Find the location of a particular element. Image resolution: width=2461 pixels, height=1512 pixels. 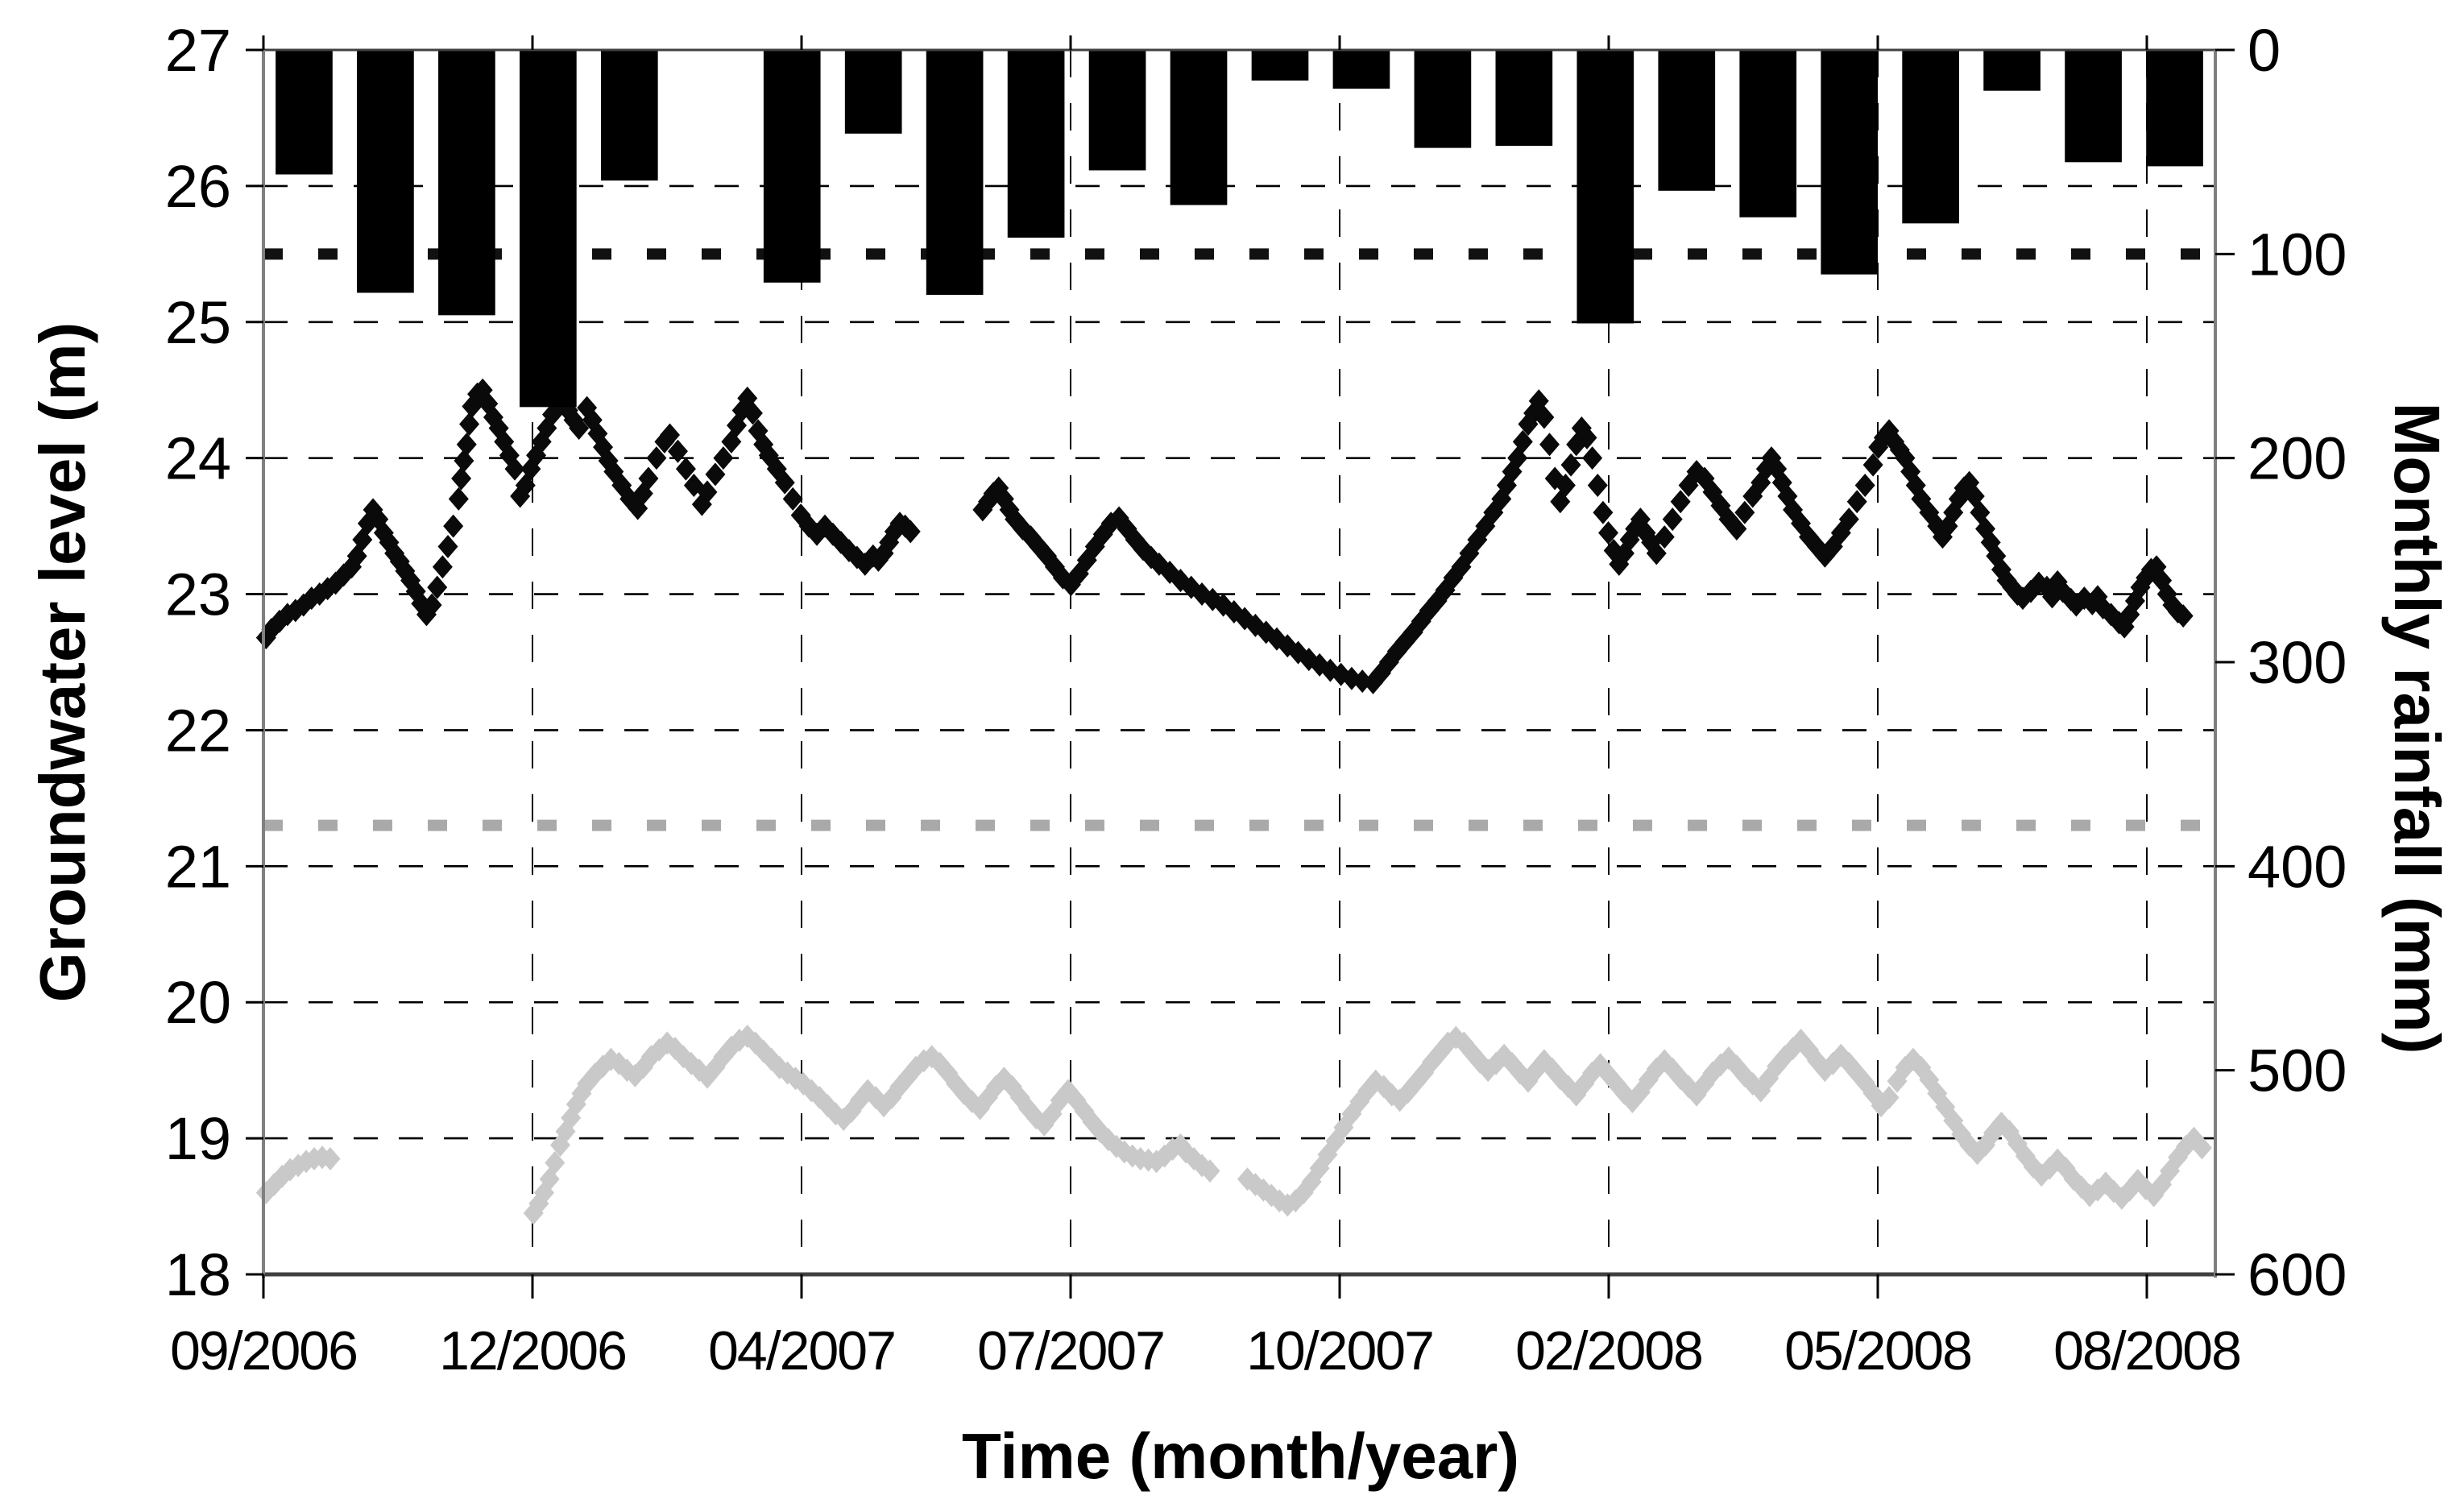

rainfall-bar-06/2007 is located at coordinates (1036, 144).